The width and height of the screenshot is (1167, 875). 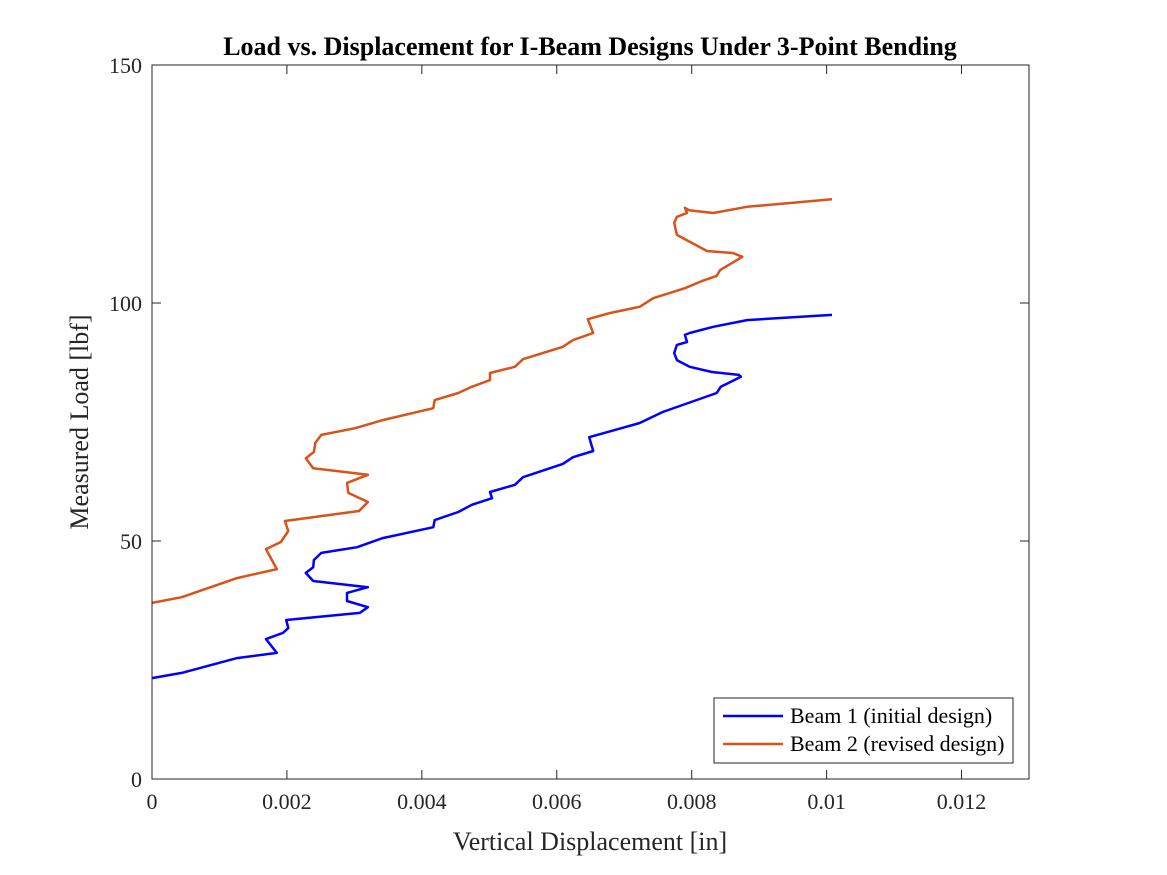 I want to click on y-axis-label: Measured Load [lbf], so click(x=79, y=421).